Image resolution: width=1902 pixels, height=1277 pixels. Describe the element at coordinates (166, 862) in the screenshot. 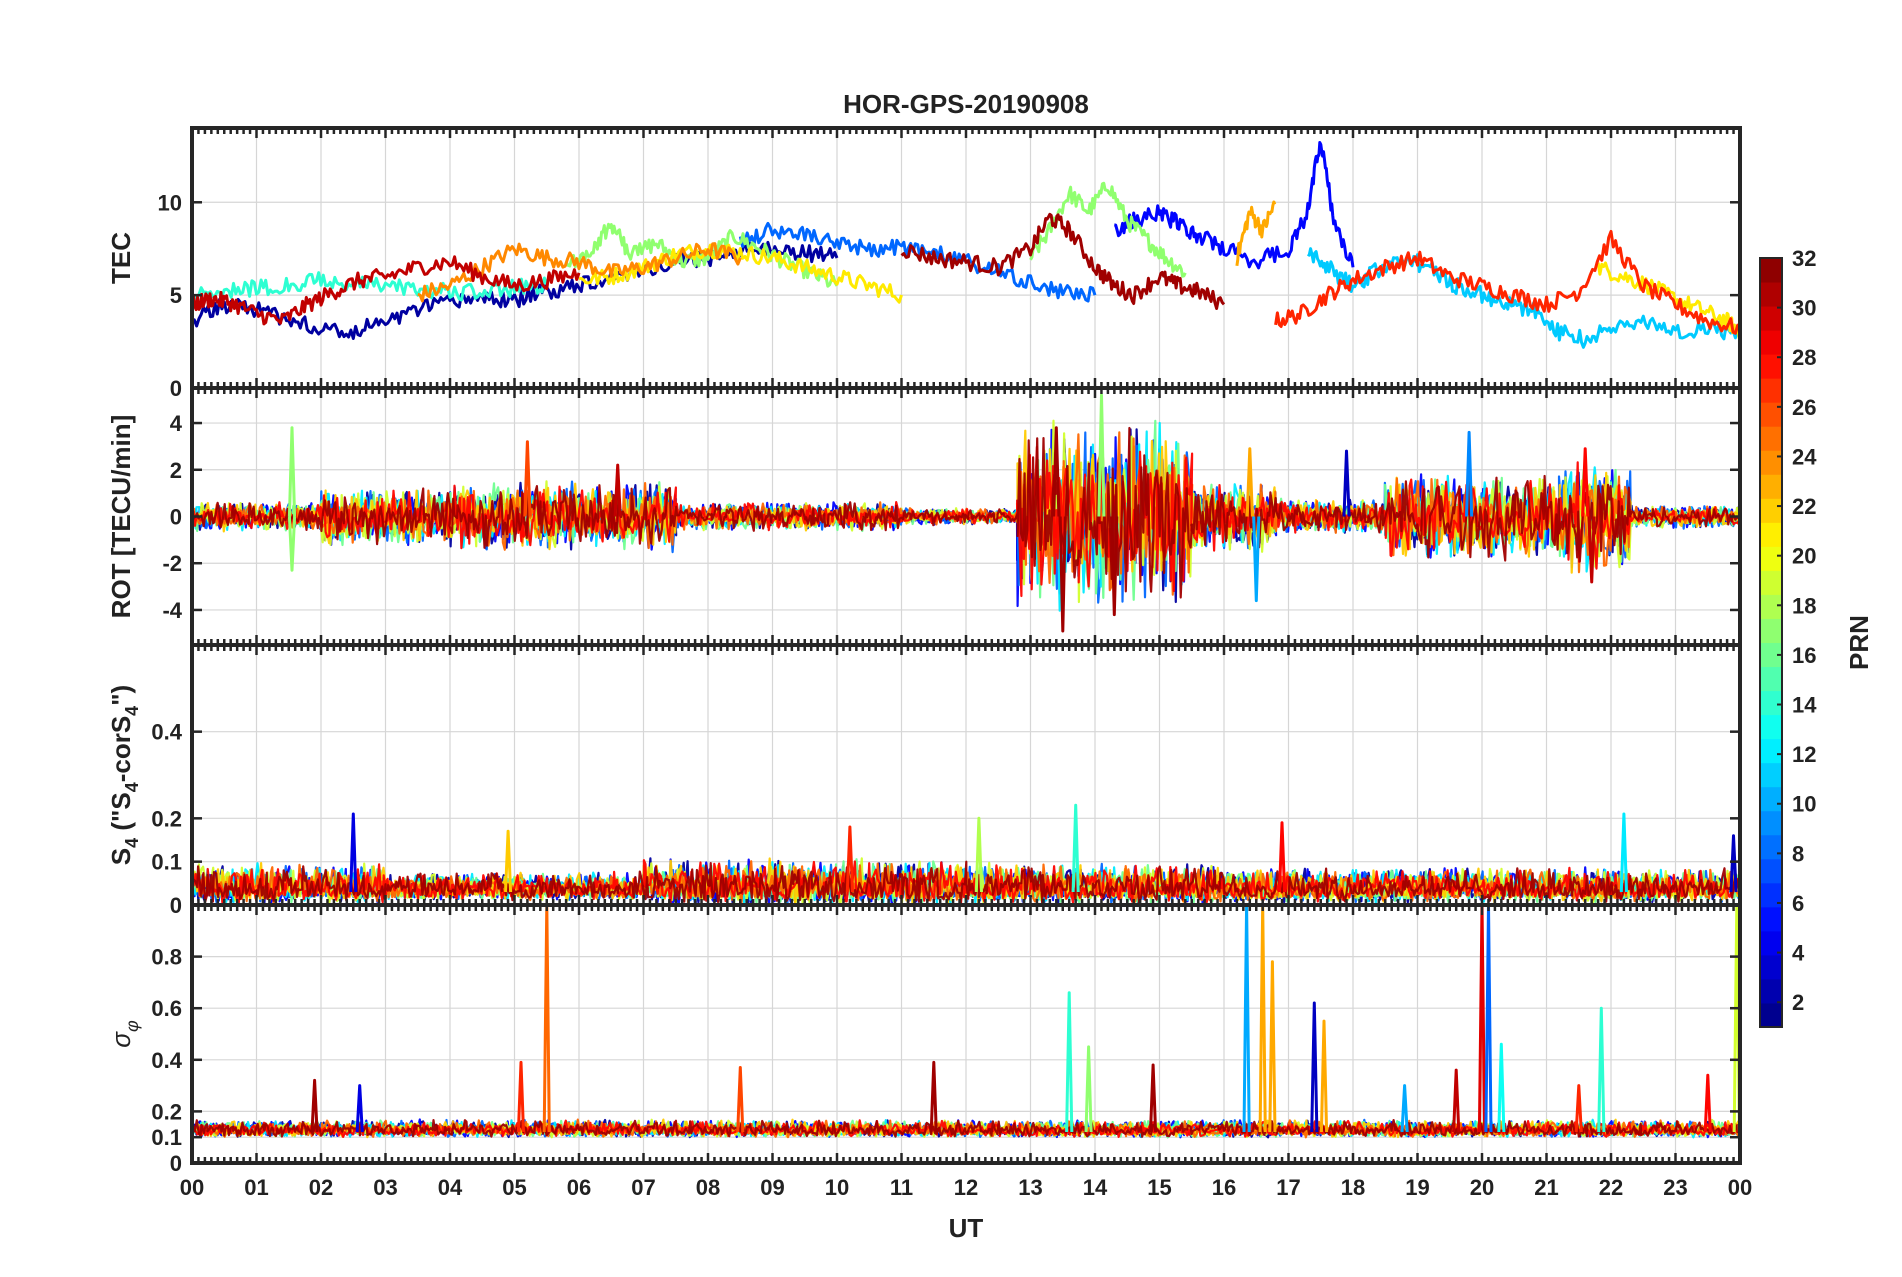

I see `y-tick-label-s4: 0.1` at that location.